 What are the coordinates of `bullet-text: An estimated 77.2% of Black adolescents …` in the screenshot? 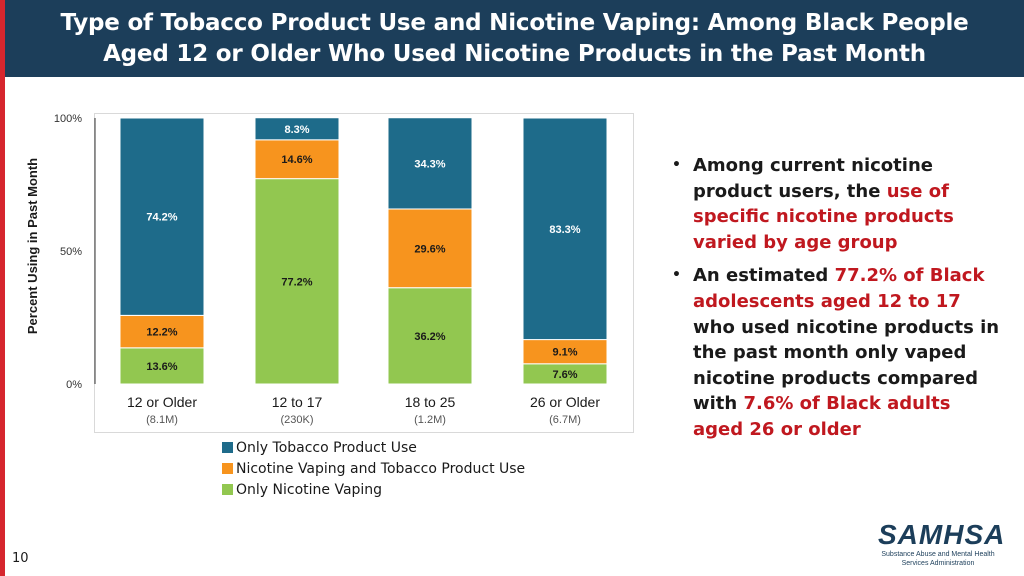 It's located at (847, 352).